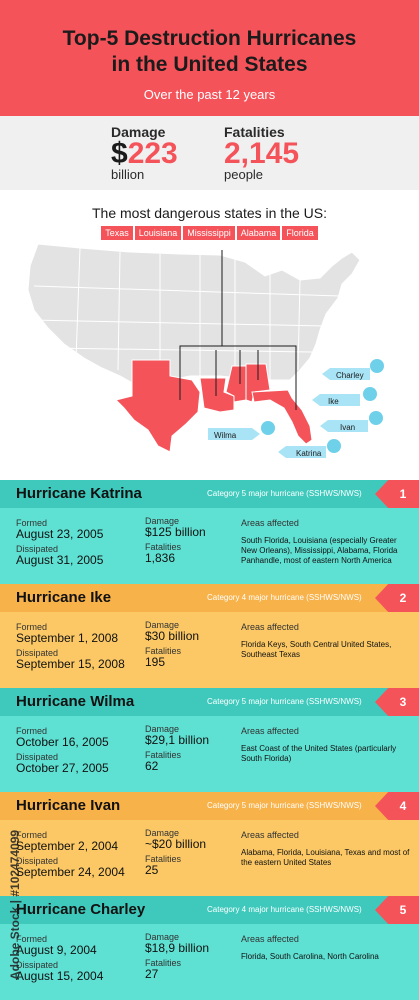 Image resolution: width=419 pixels, height=1000 pixels. I want to click on storm-tag-ivan, so click(351, 421).